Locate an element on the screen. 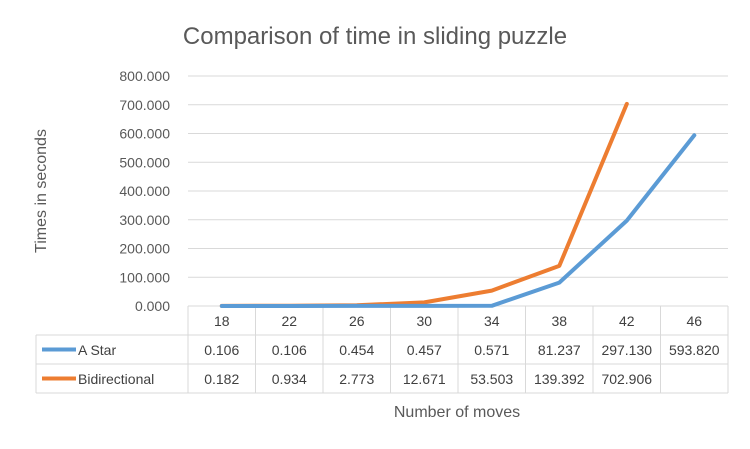 Image resolution: width=750 pixels, height=449 pixels. y-tick-label: 300.000 is located at coordinates (144, 220).